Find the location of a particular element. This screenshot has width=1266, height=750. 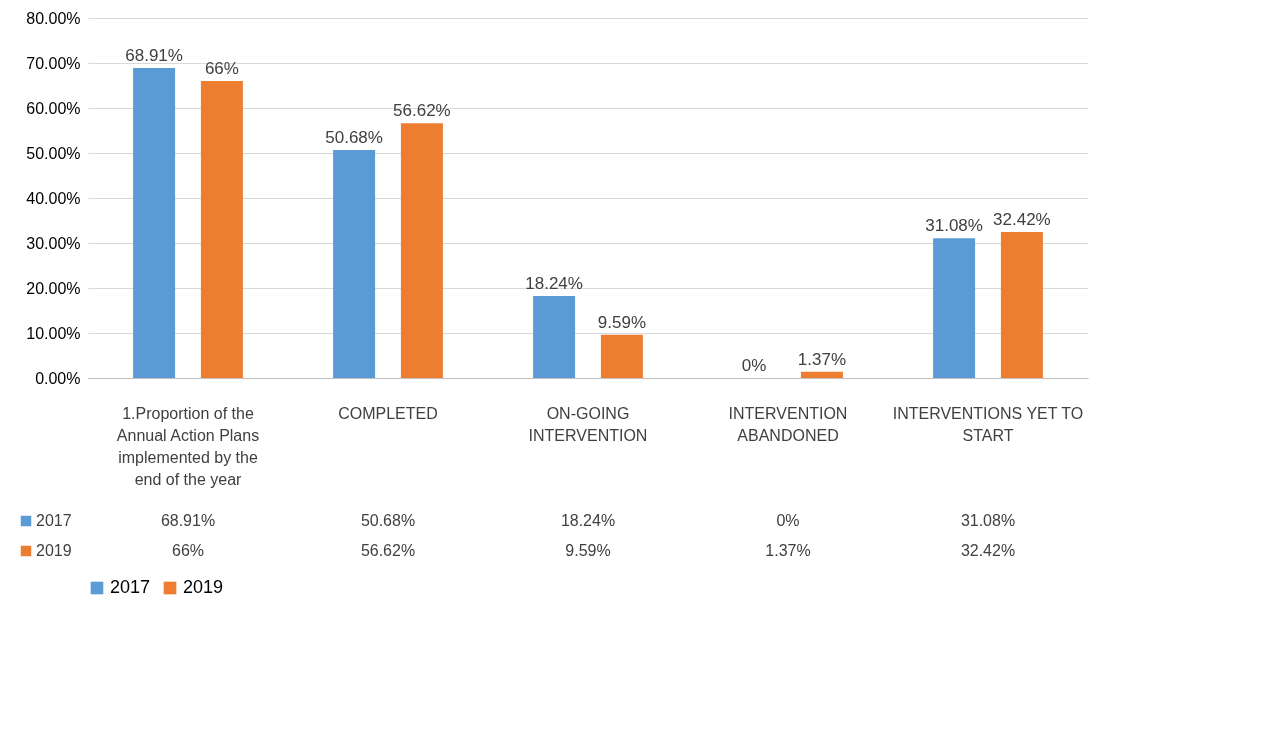

y-tick-label: 60.00% is located at coordinates (53, 108).